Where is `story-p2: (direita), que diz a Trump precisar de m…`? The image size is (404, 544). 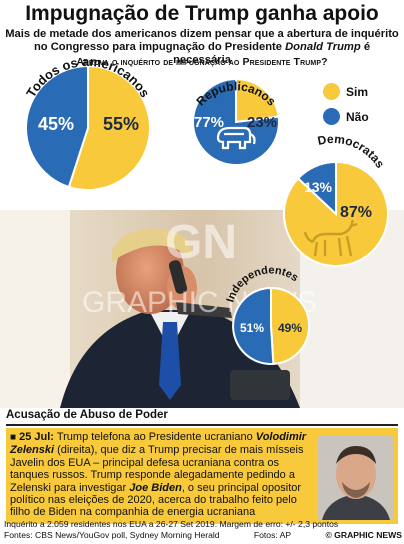 story-p2: (direita), que diz a Trump precisar de m… is located at coordinates (157, 469).